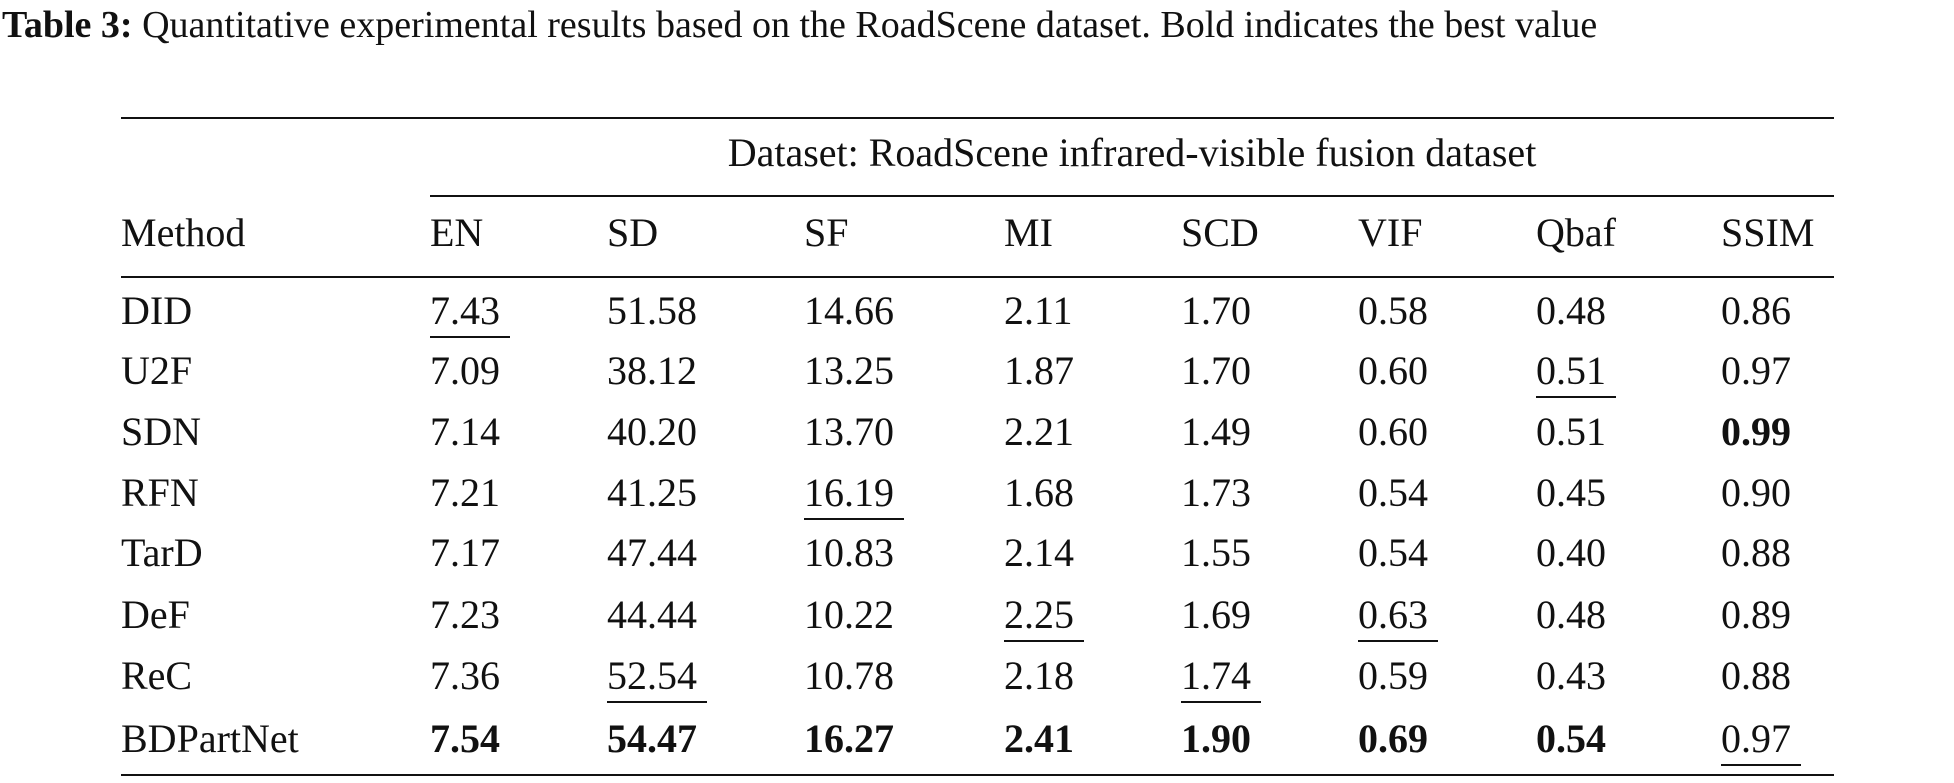 This screenshot has width=1954, height=783. Describe the element at coordinates (456, 232) in the screenshot. I see `column-header: EN` at that location.